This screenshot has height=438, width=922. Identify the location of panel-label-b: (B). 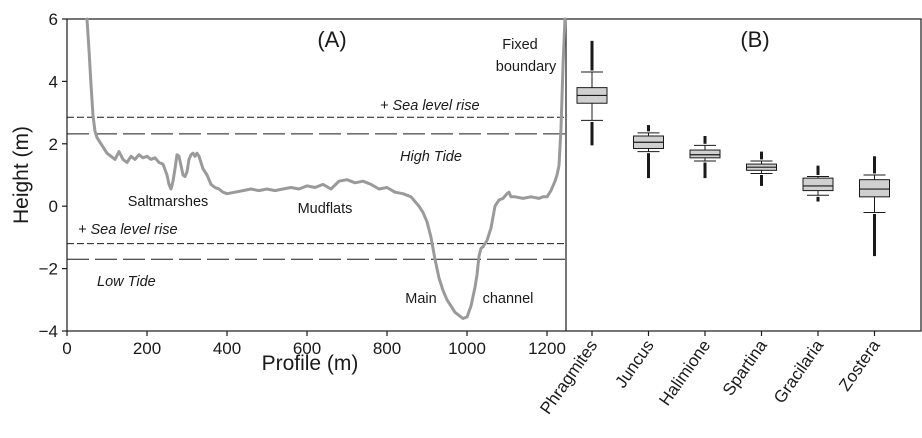
(754, 39).